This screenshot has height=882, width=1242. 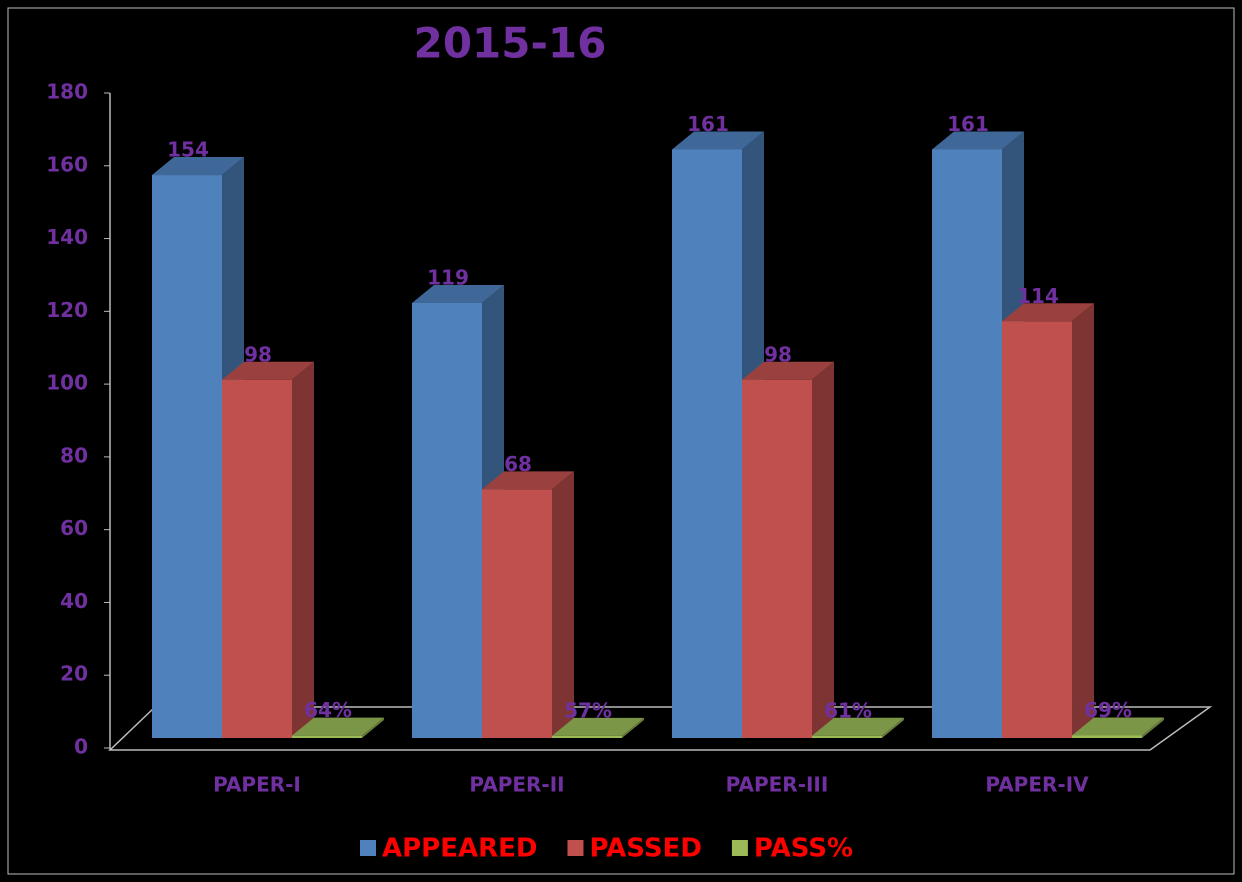 What do you see at coordinates (645, 849) in the screenshot?
I see `legend-label: PASSED` at bounding box center [645, 849].